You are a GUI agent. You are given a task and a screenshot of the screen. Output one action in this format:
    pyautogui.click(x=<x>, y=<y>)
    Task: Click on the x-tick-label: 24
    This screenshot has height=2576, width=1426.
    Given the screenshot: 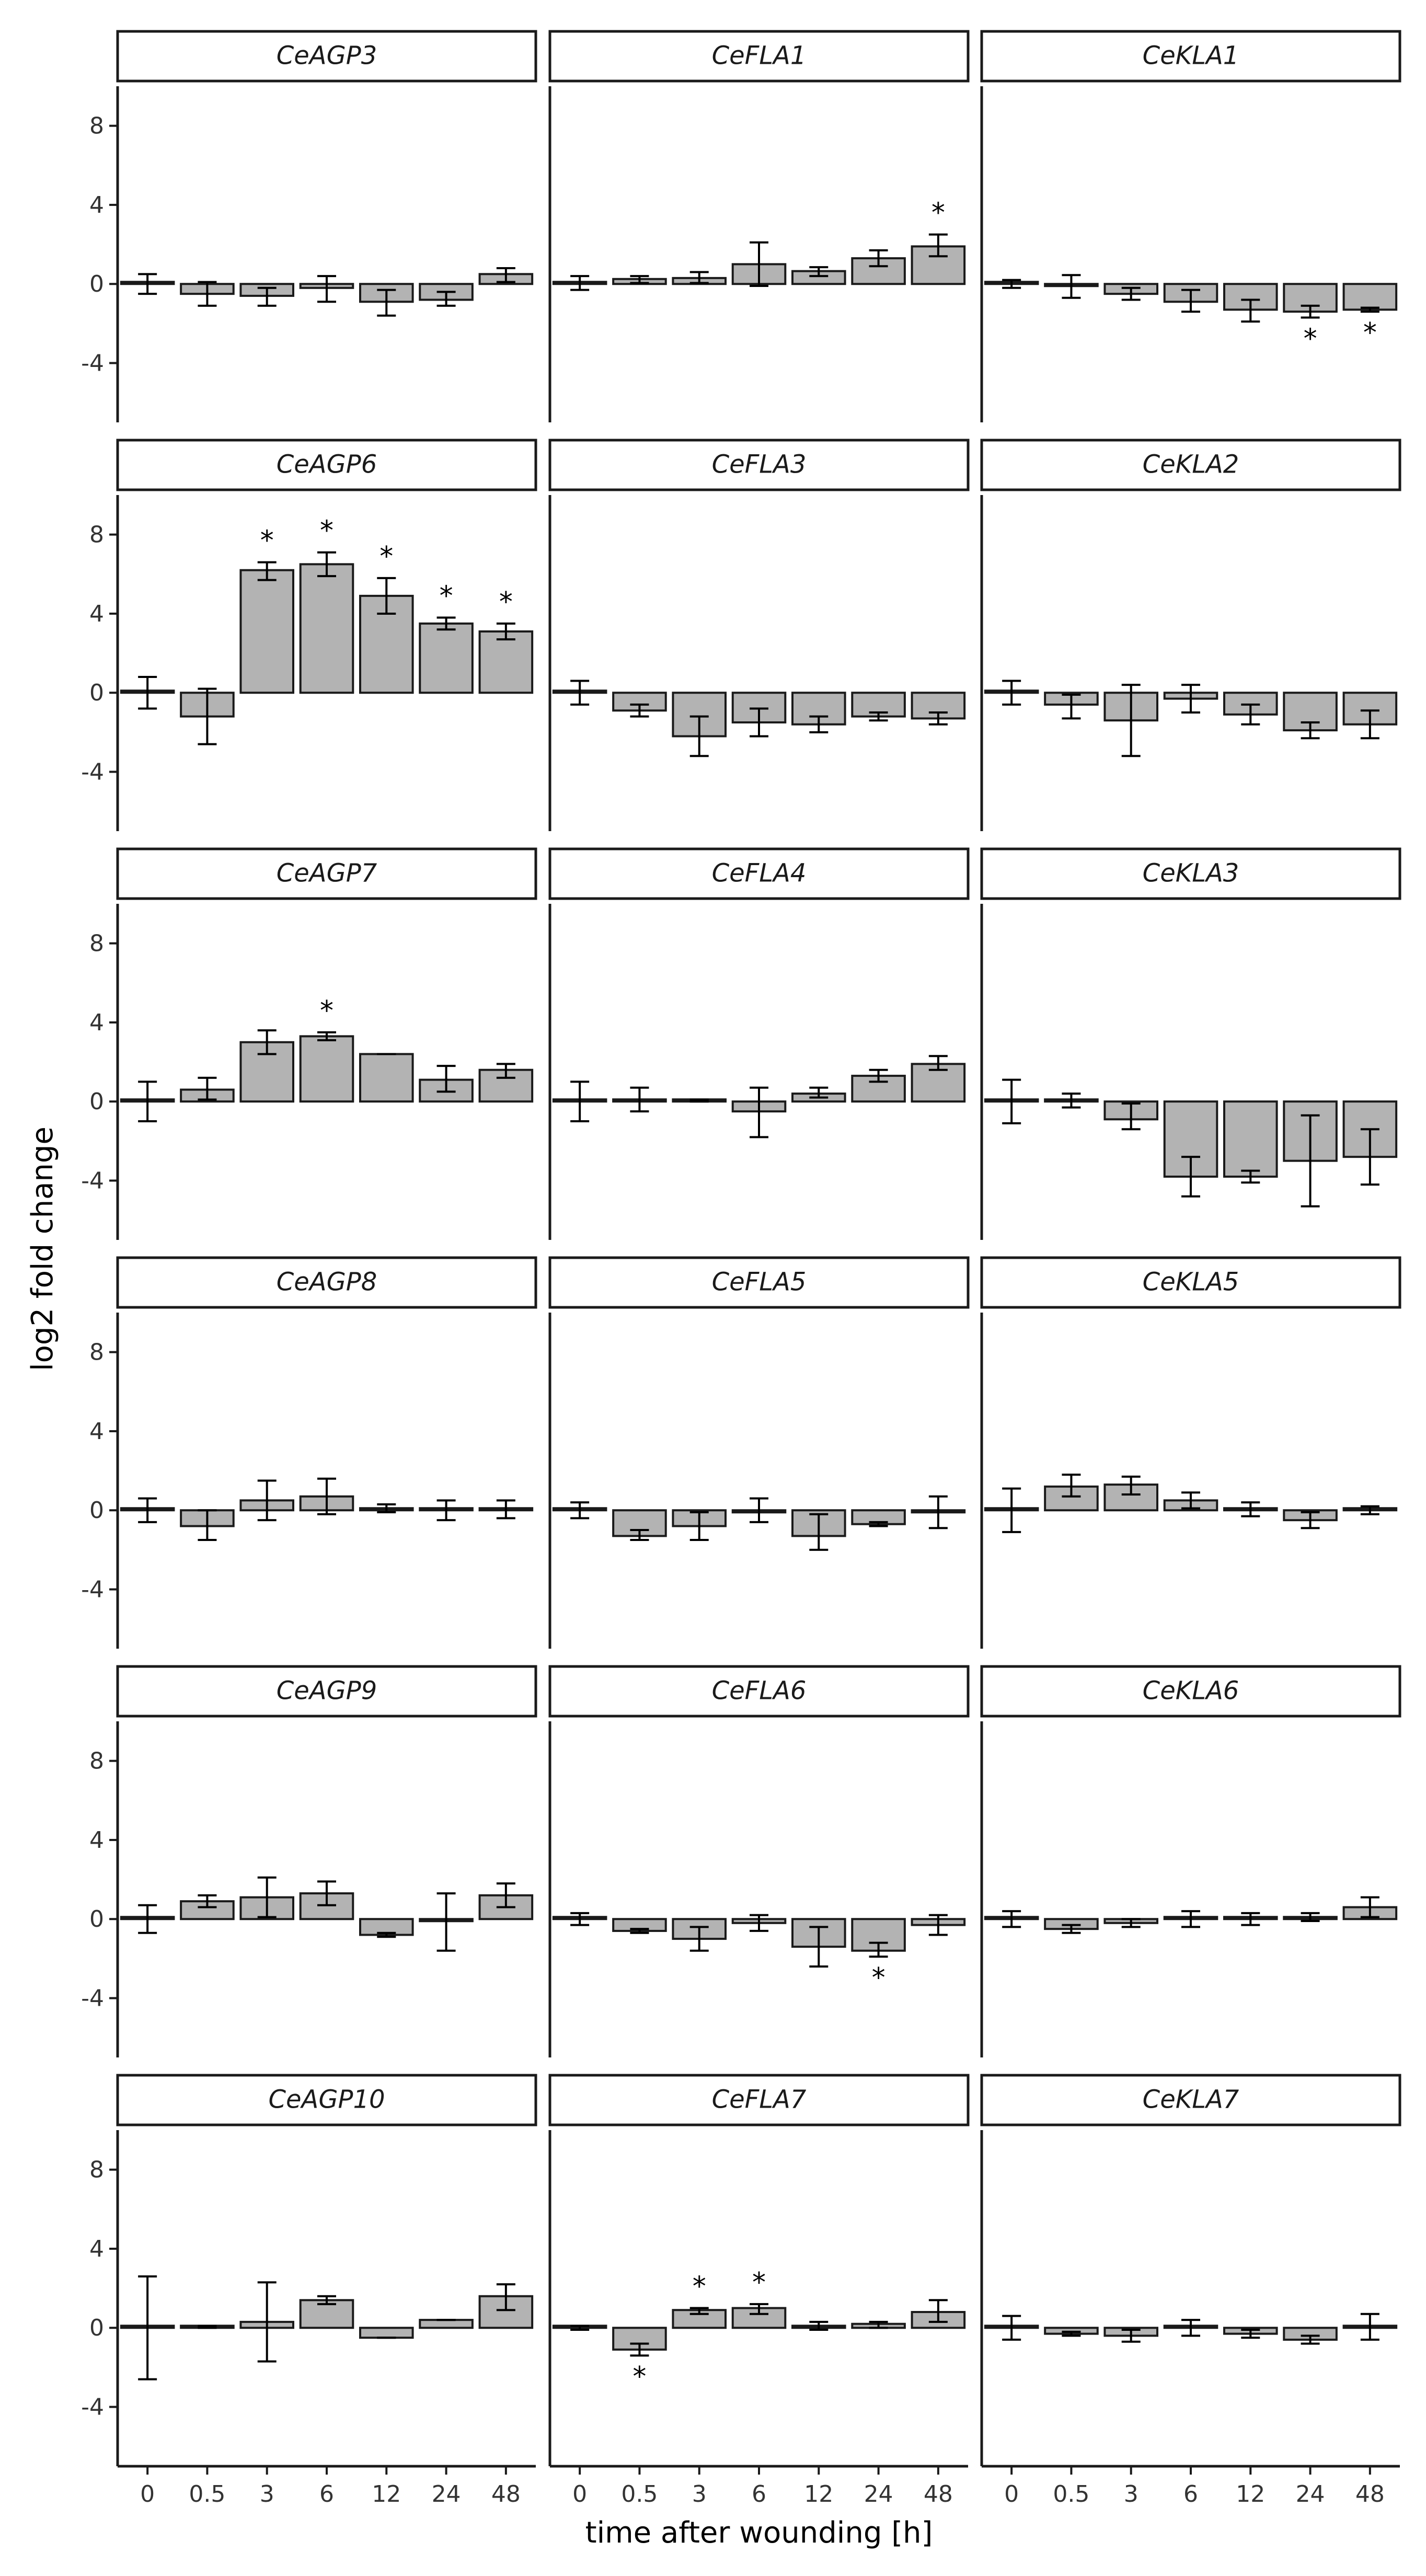 What is the action you would take?
    pyautogui.click(x=878, y=2494)
    